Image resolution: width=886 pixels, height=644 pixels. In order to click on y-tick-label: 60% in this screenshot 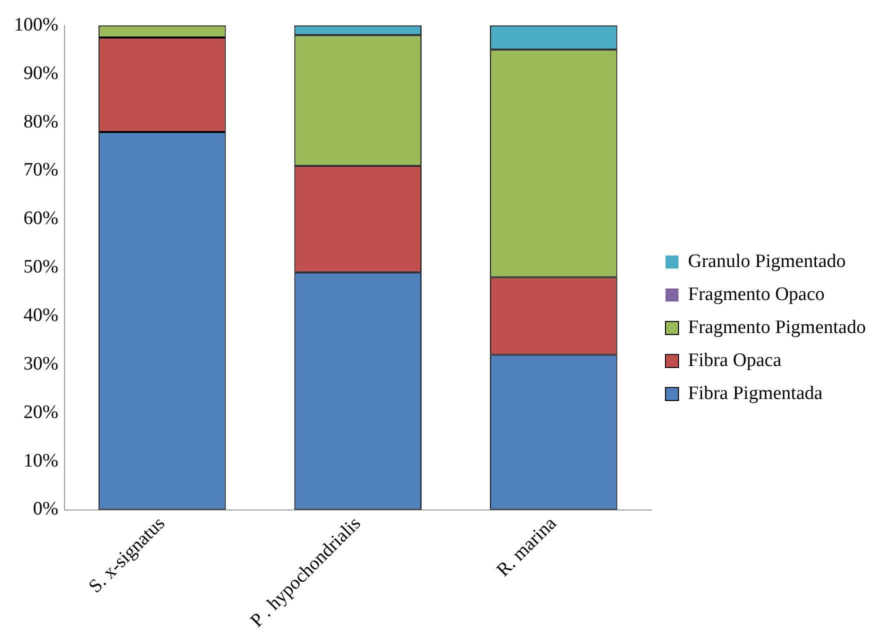, I will do `click(41, 219)`.